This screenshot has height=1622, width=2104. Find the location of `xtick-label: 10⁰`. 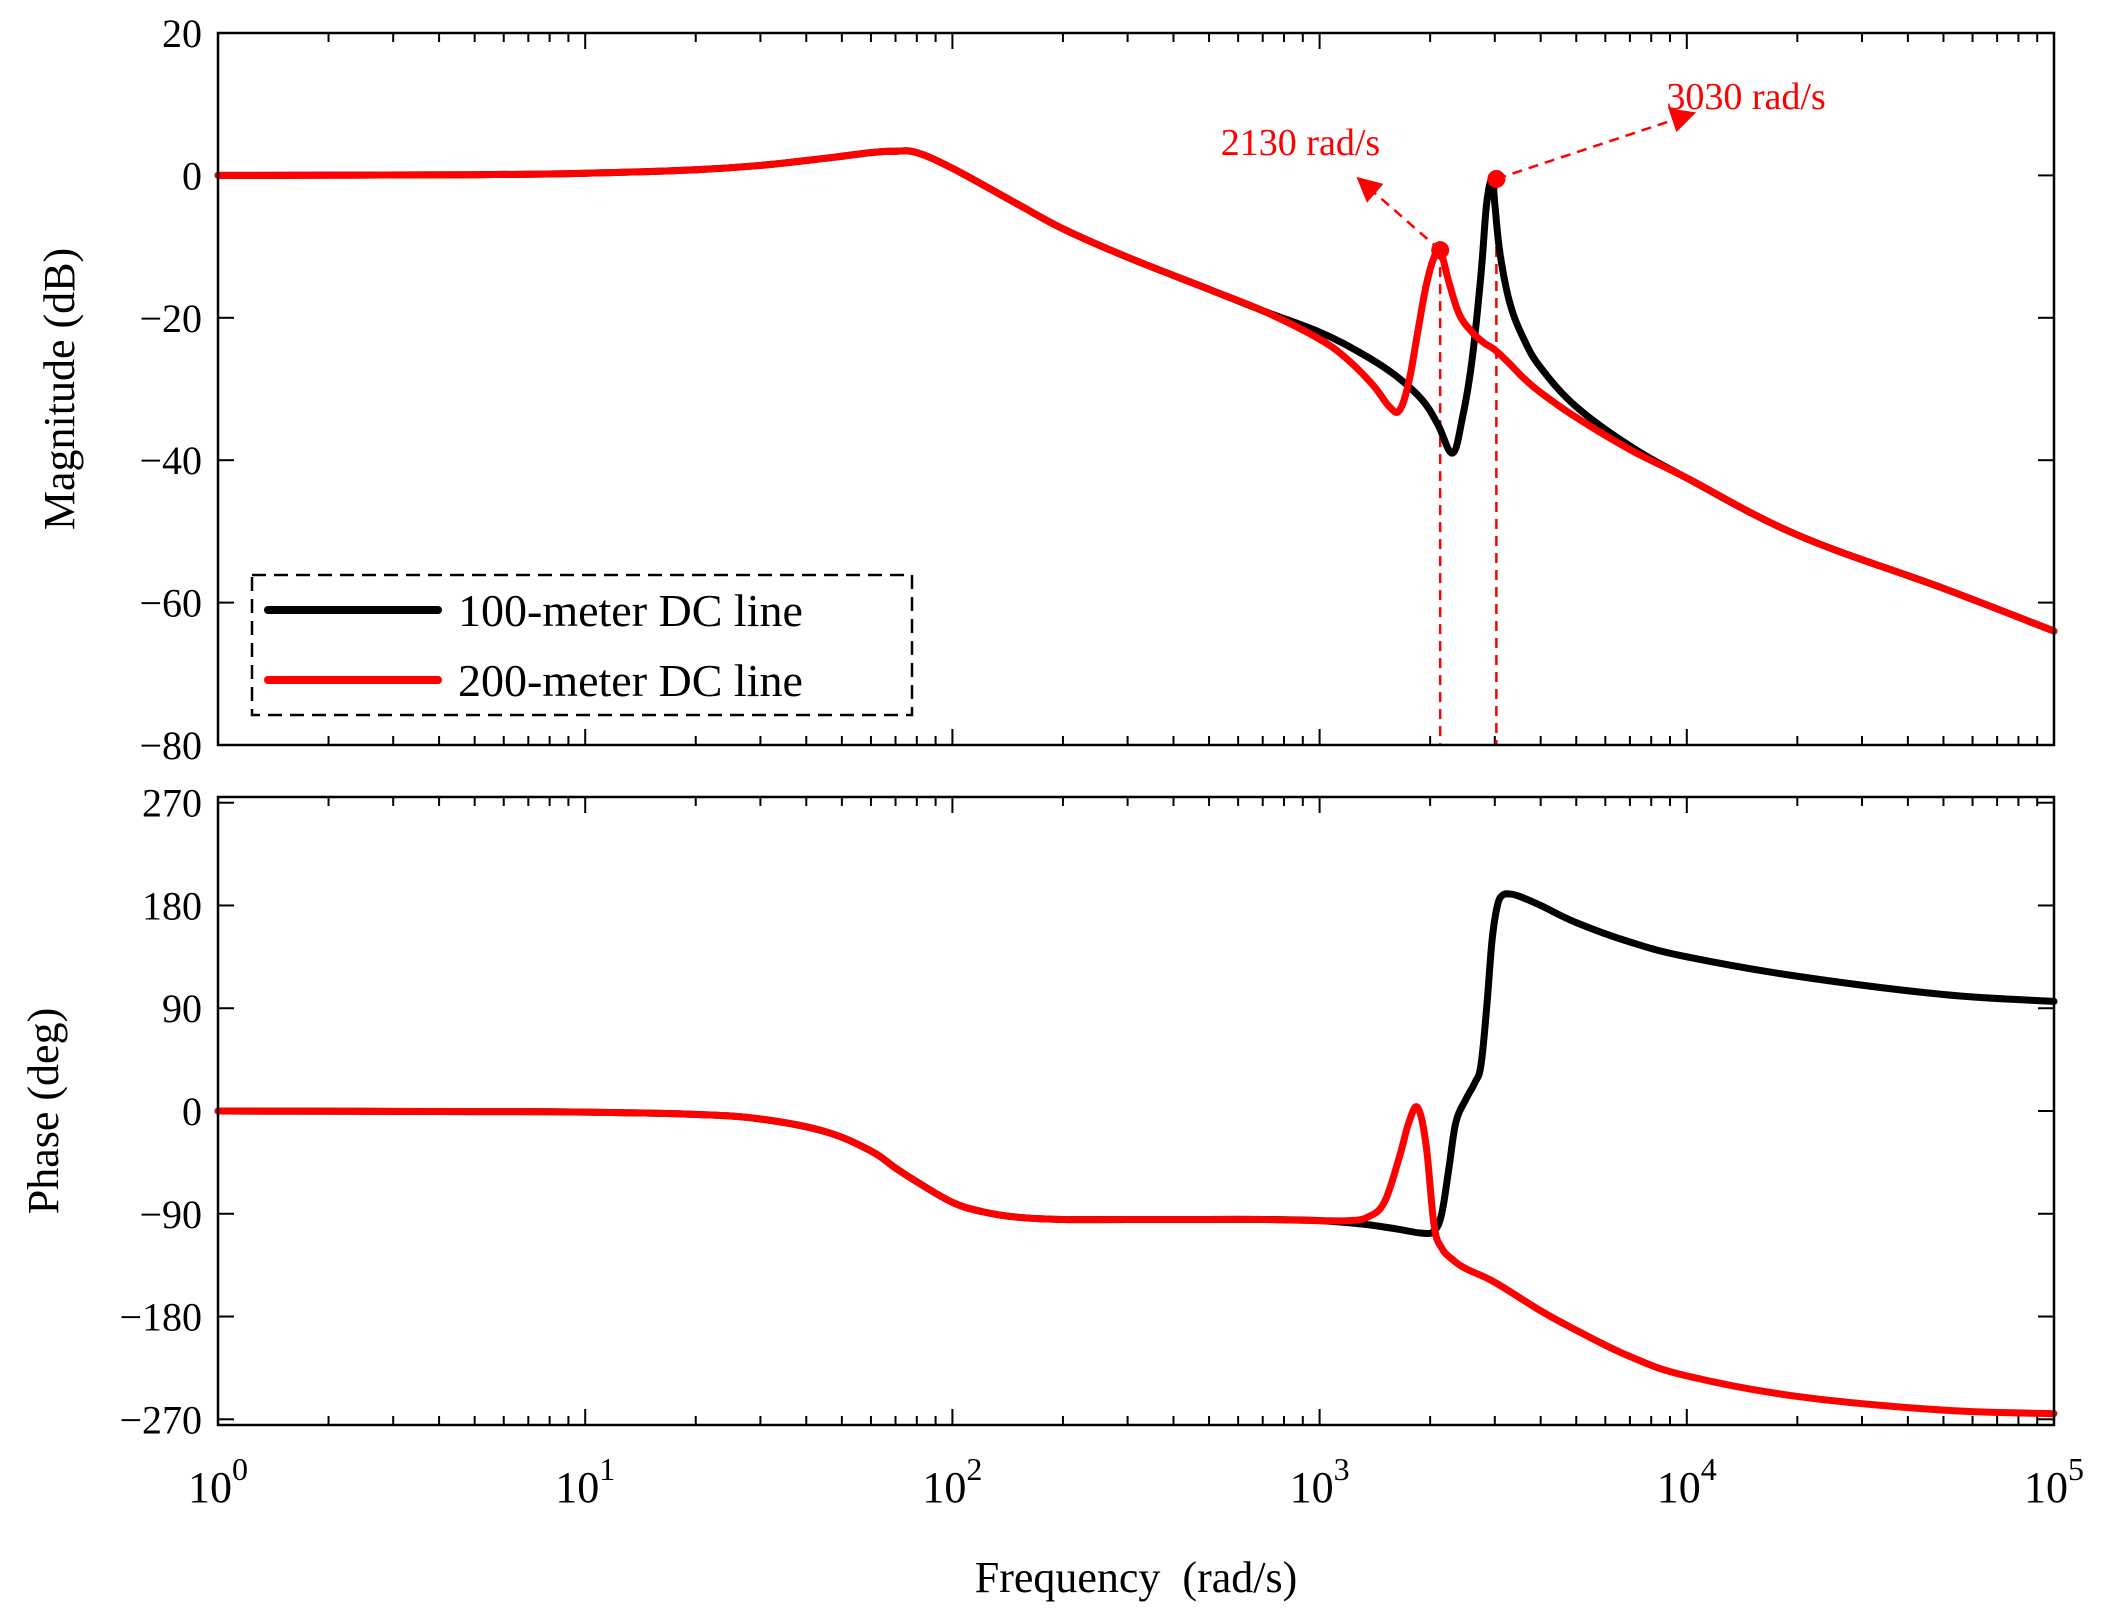

xtick-label: 10⁰ is located at coordinates (218, 1481).